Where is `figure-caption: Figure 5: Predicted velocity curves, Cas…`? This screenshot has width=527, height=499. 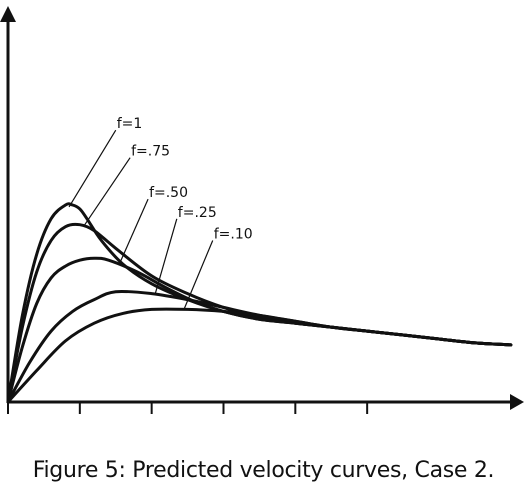
figure-caption: Figure 5: Predicted velocity curves, Cas… is located at coordinates (263, 470).